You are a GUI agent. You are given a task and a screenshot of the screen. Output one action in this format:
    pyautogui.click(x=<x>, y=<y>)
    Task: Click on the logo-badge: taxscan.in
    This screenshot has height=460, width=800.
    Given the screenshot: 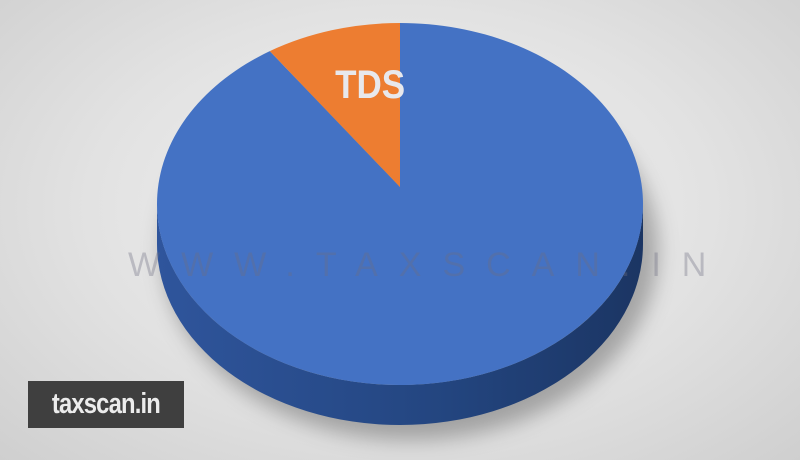 What is the action you would take?
    pyautogui.click(x=106, y=404)
    